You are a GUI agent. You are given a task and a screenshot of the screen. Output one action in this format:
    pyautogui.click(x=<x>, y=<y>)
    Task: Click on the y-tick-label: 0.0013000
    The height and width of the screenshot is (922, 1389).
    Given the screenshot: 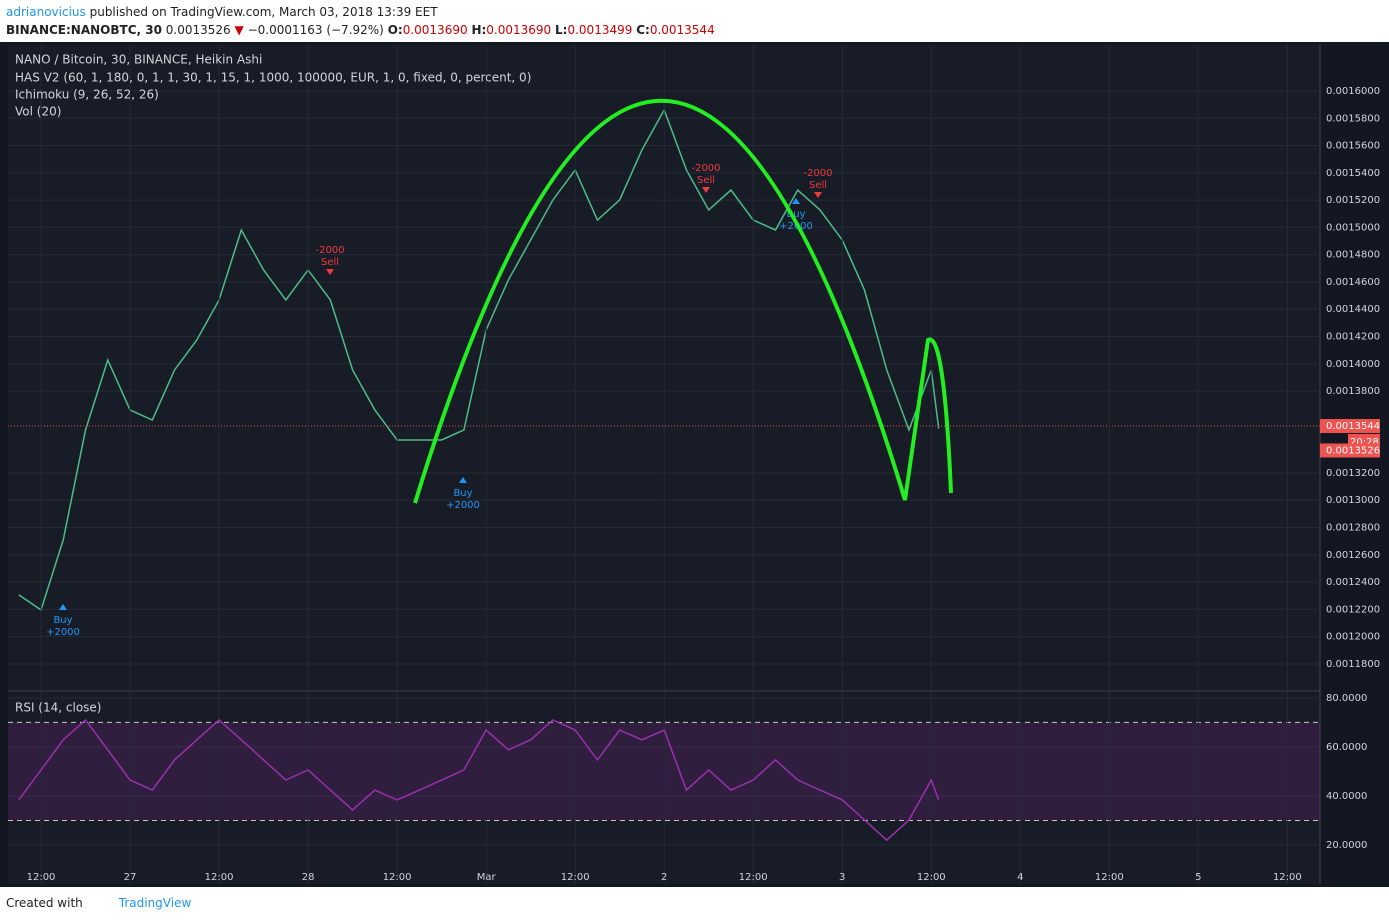 What is the action you would take?
    pyautogui.click(x=1353, y=500)
    